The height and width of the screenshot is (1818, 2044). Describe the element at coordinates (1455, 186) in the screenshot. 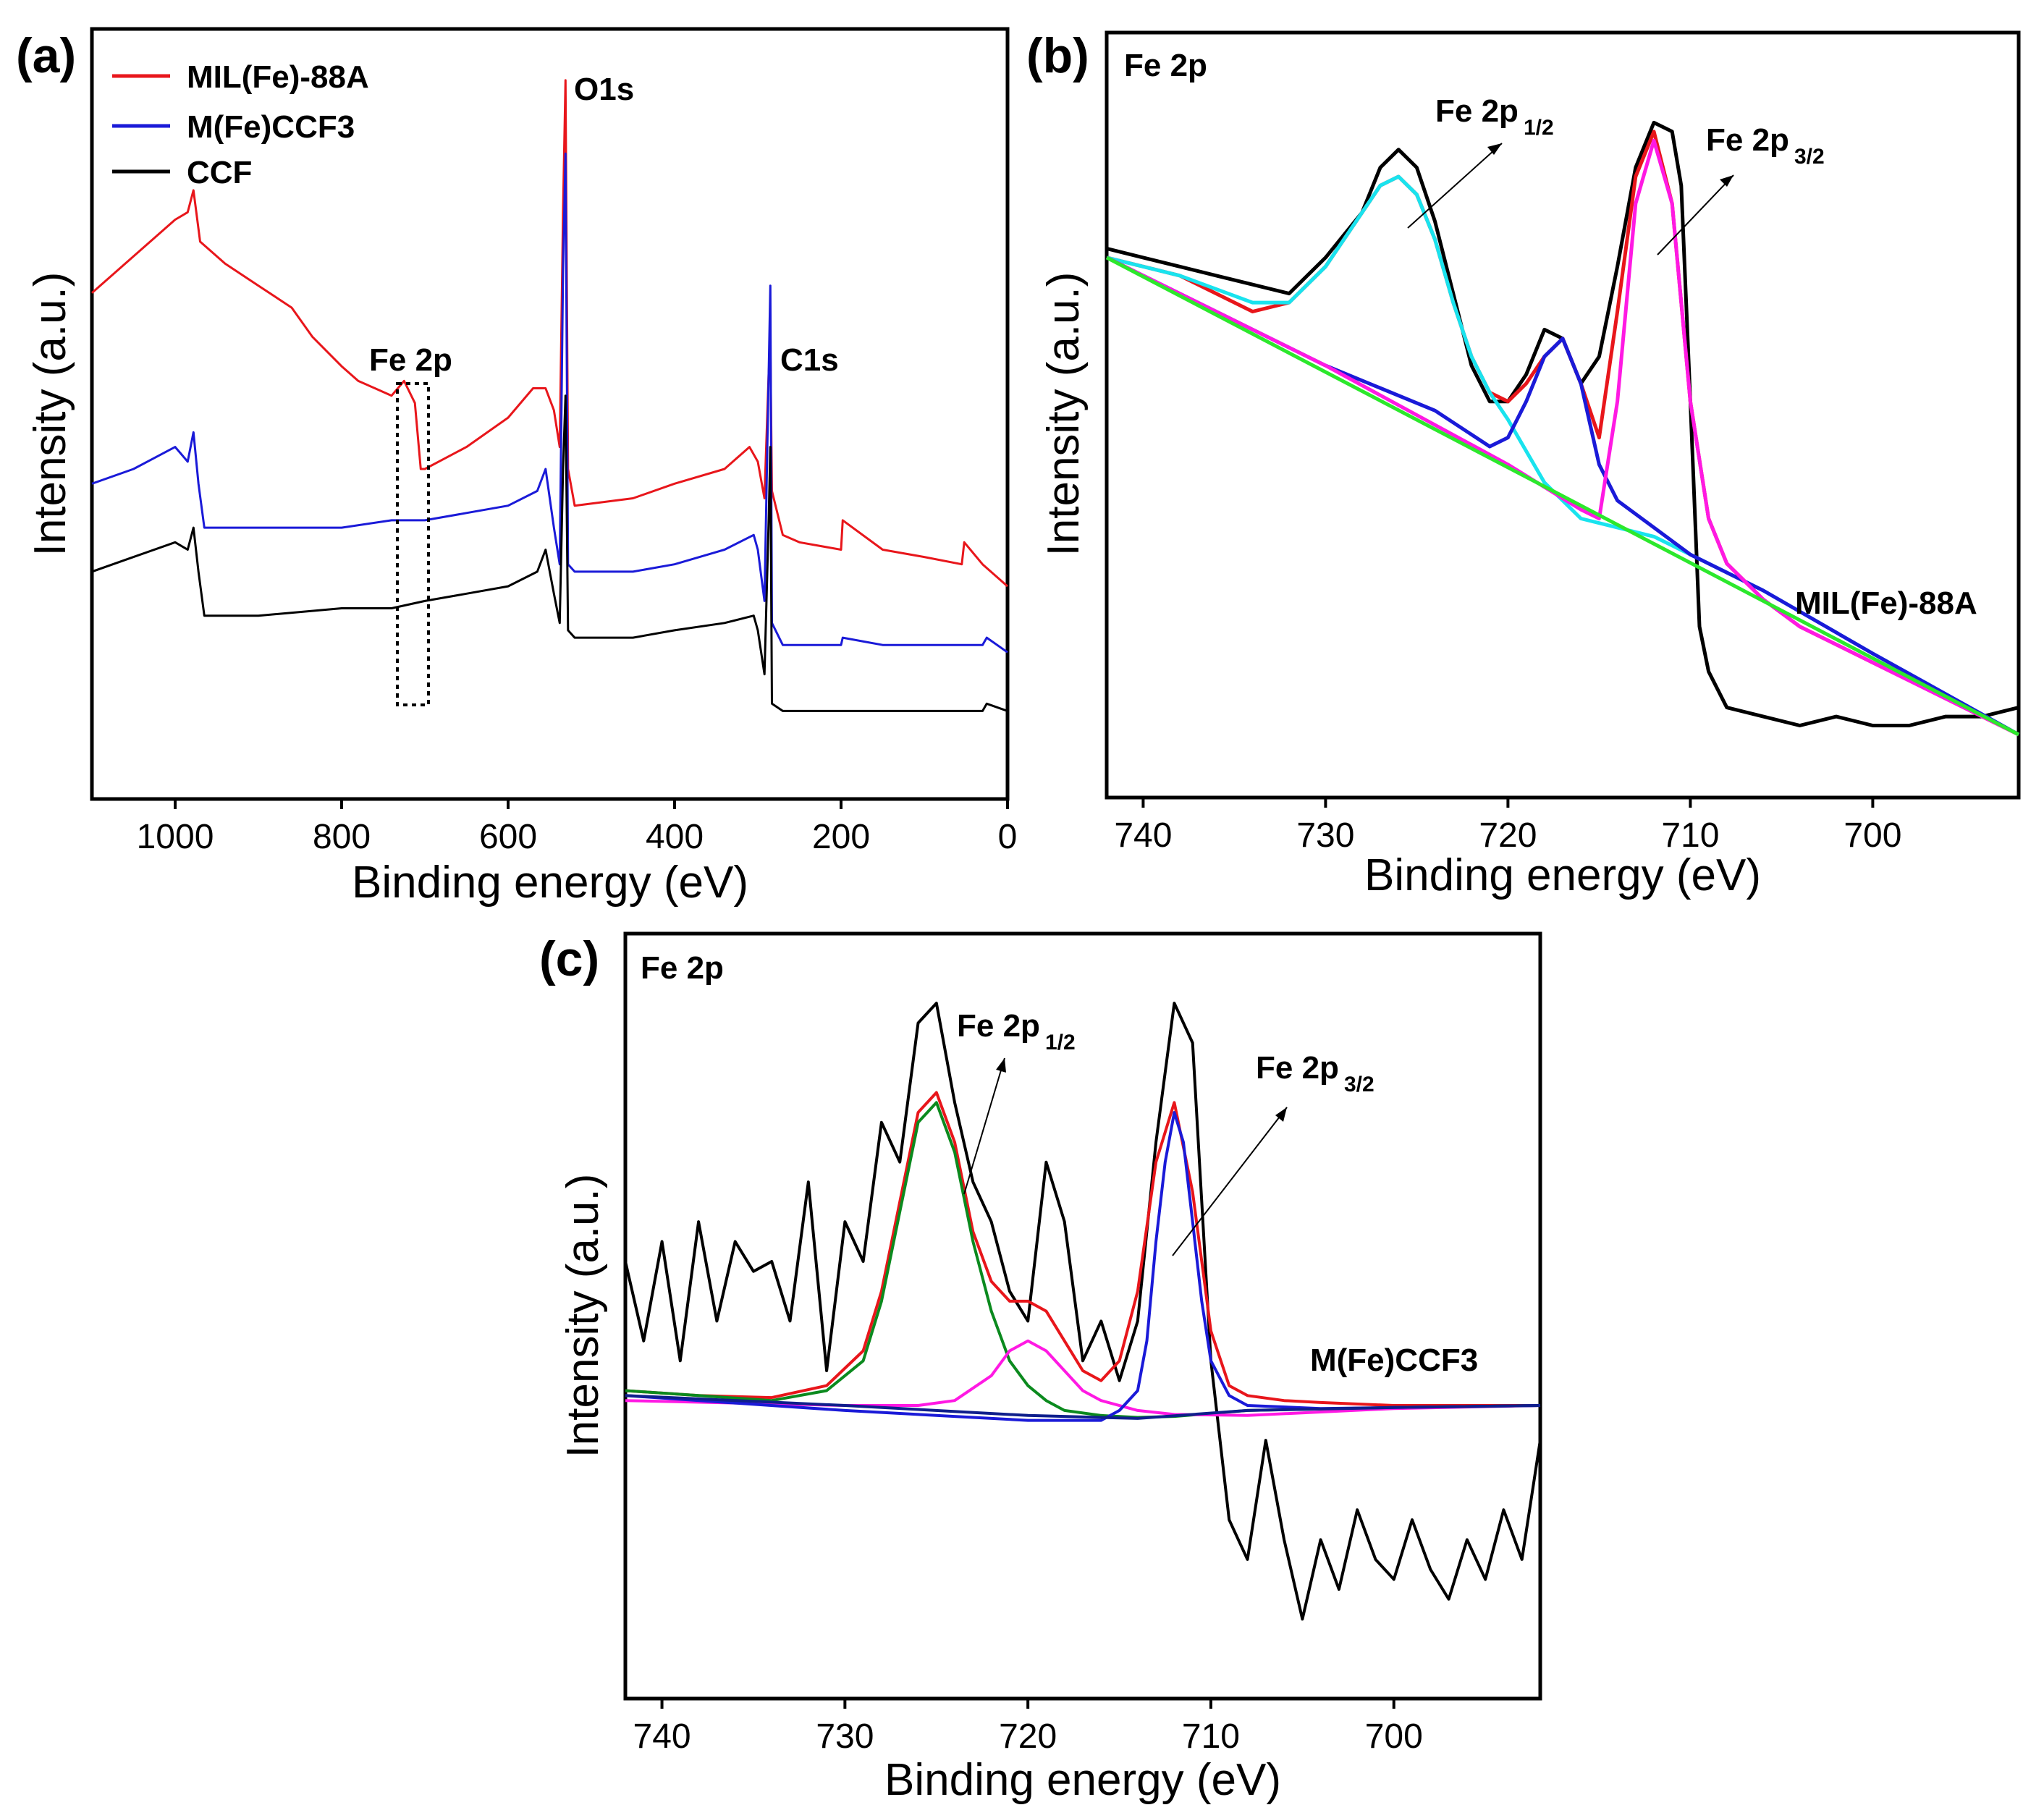

I see `panel-b-2p12-arrow` at that location.